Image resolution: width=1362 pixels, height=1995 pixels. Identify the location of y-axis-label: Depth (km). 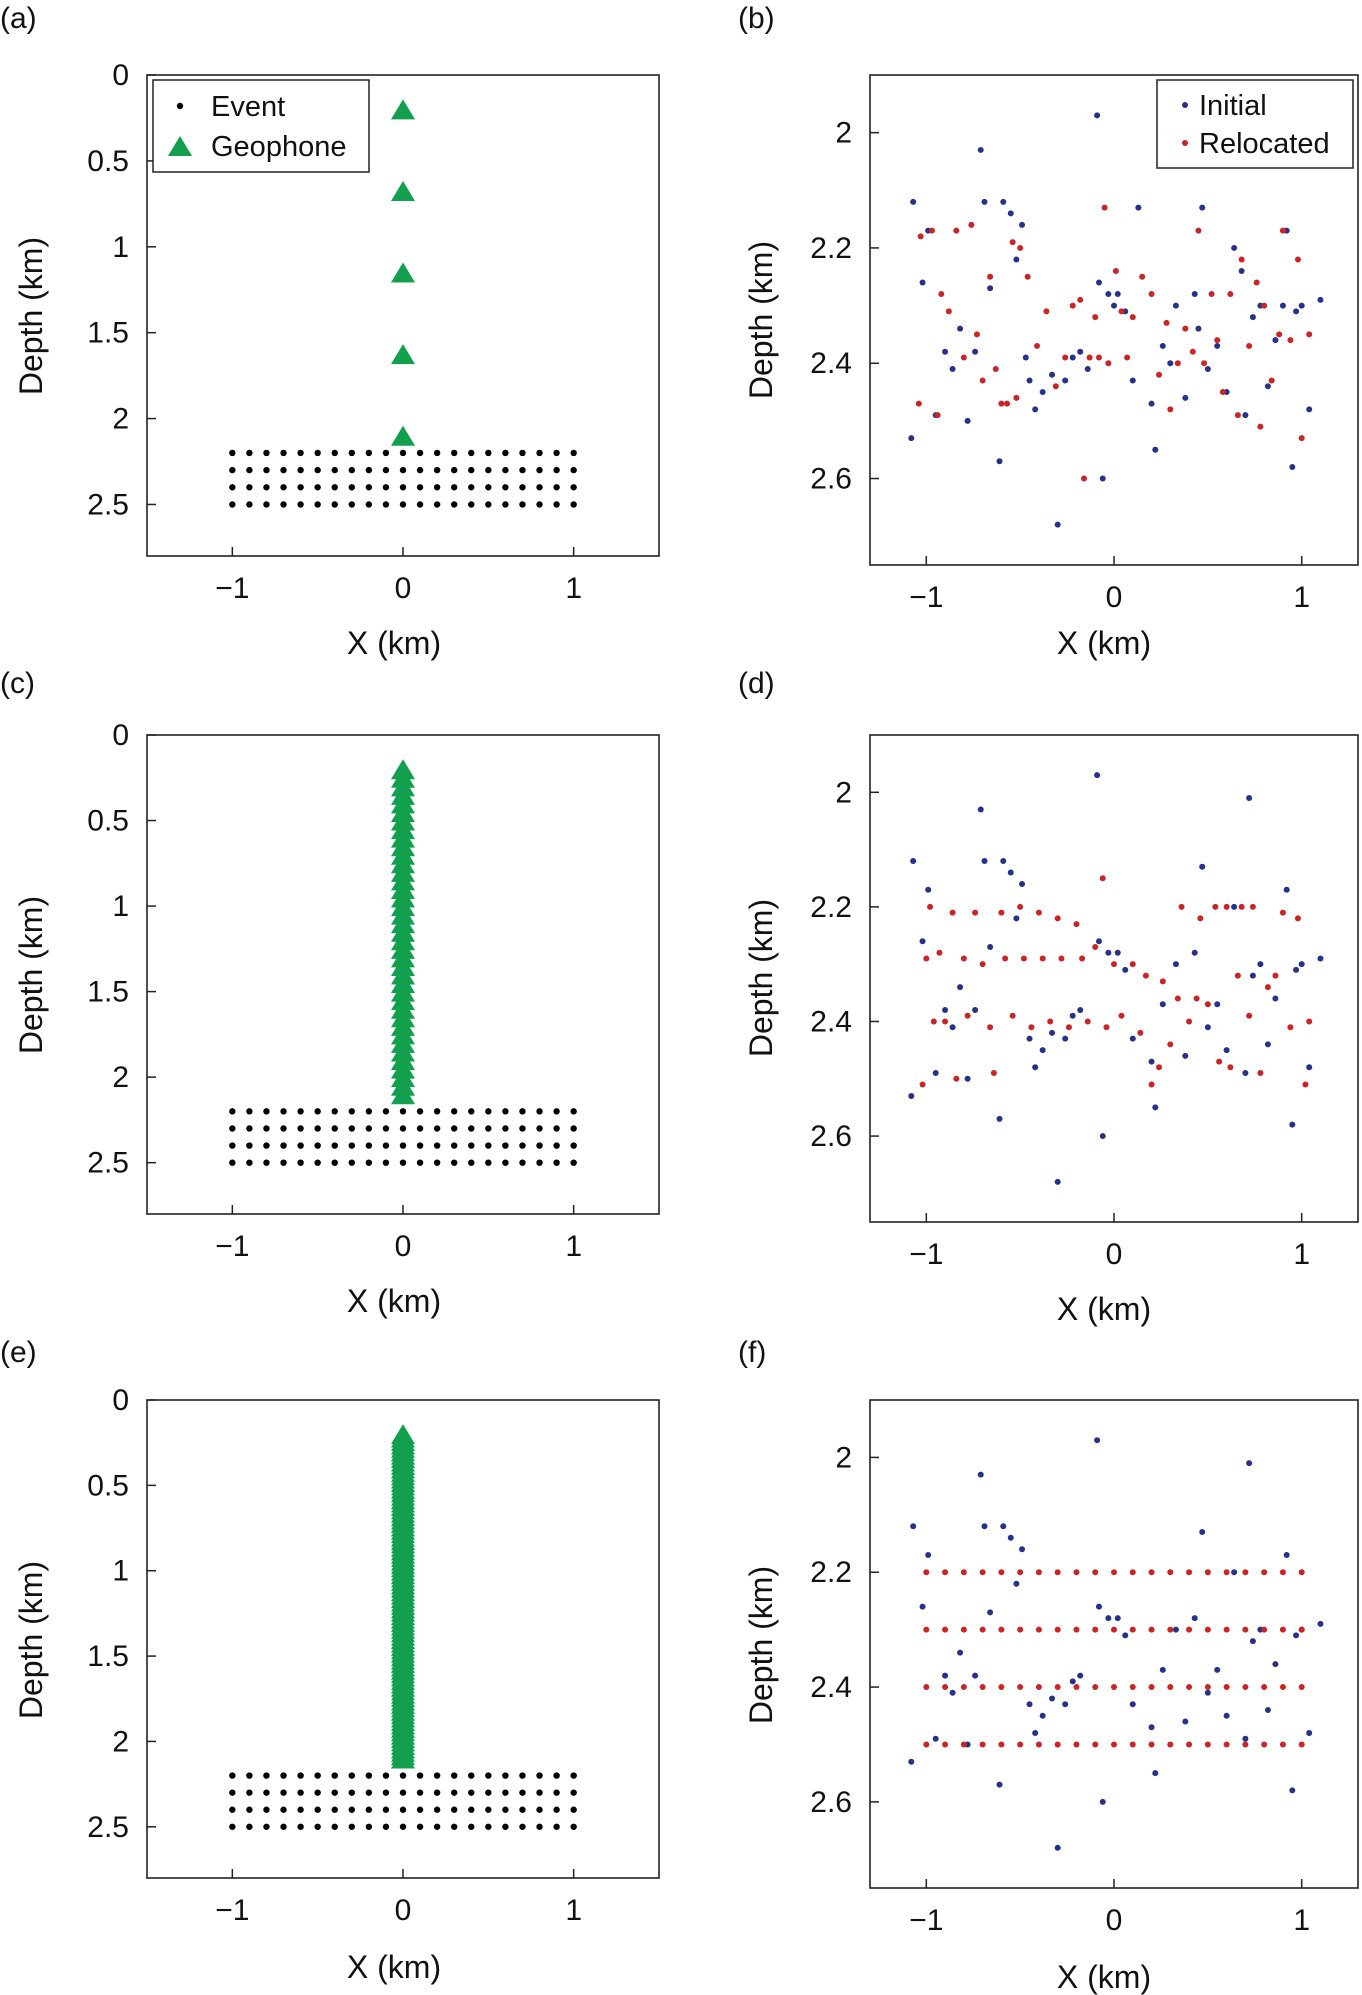
(31, 975).